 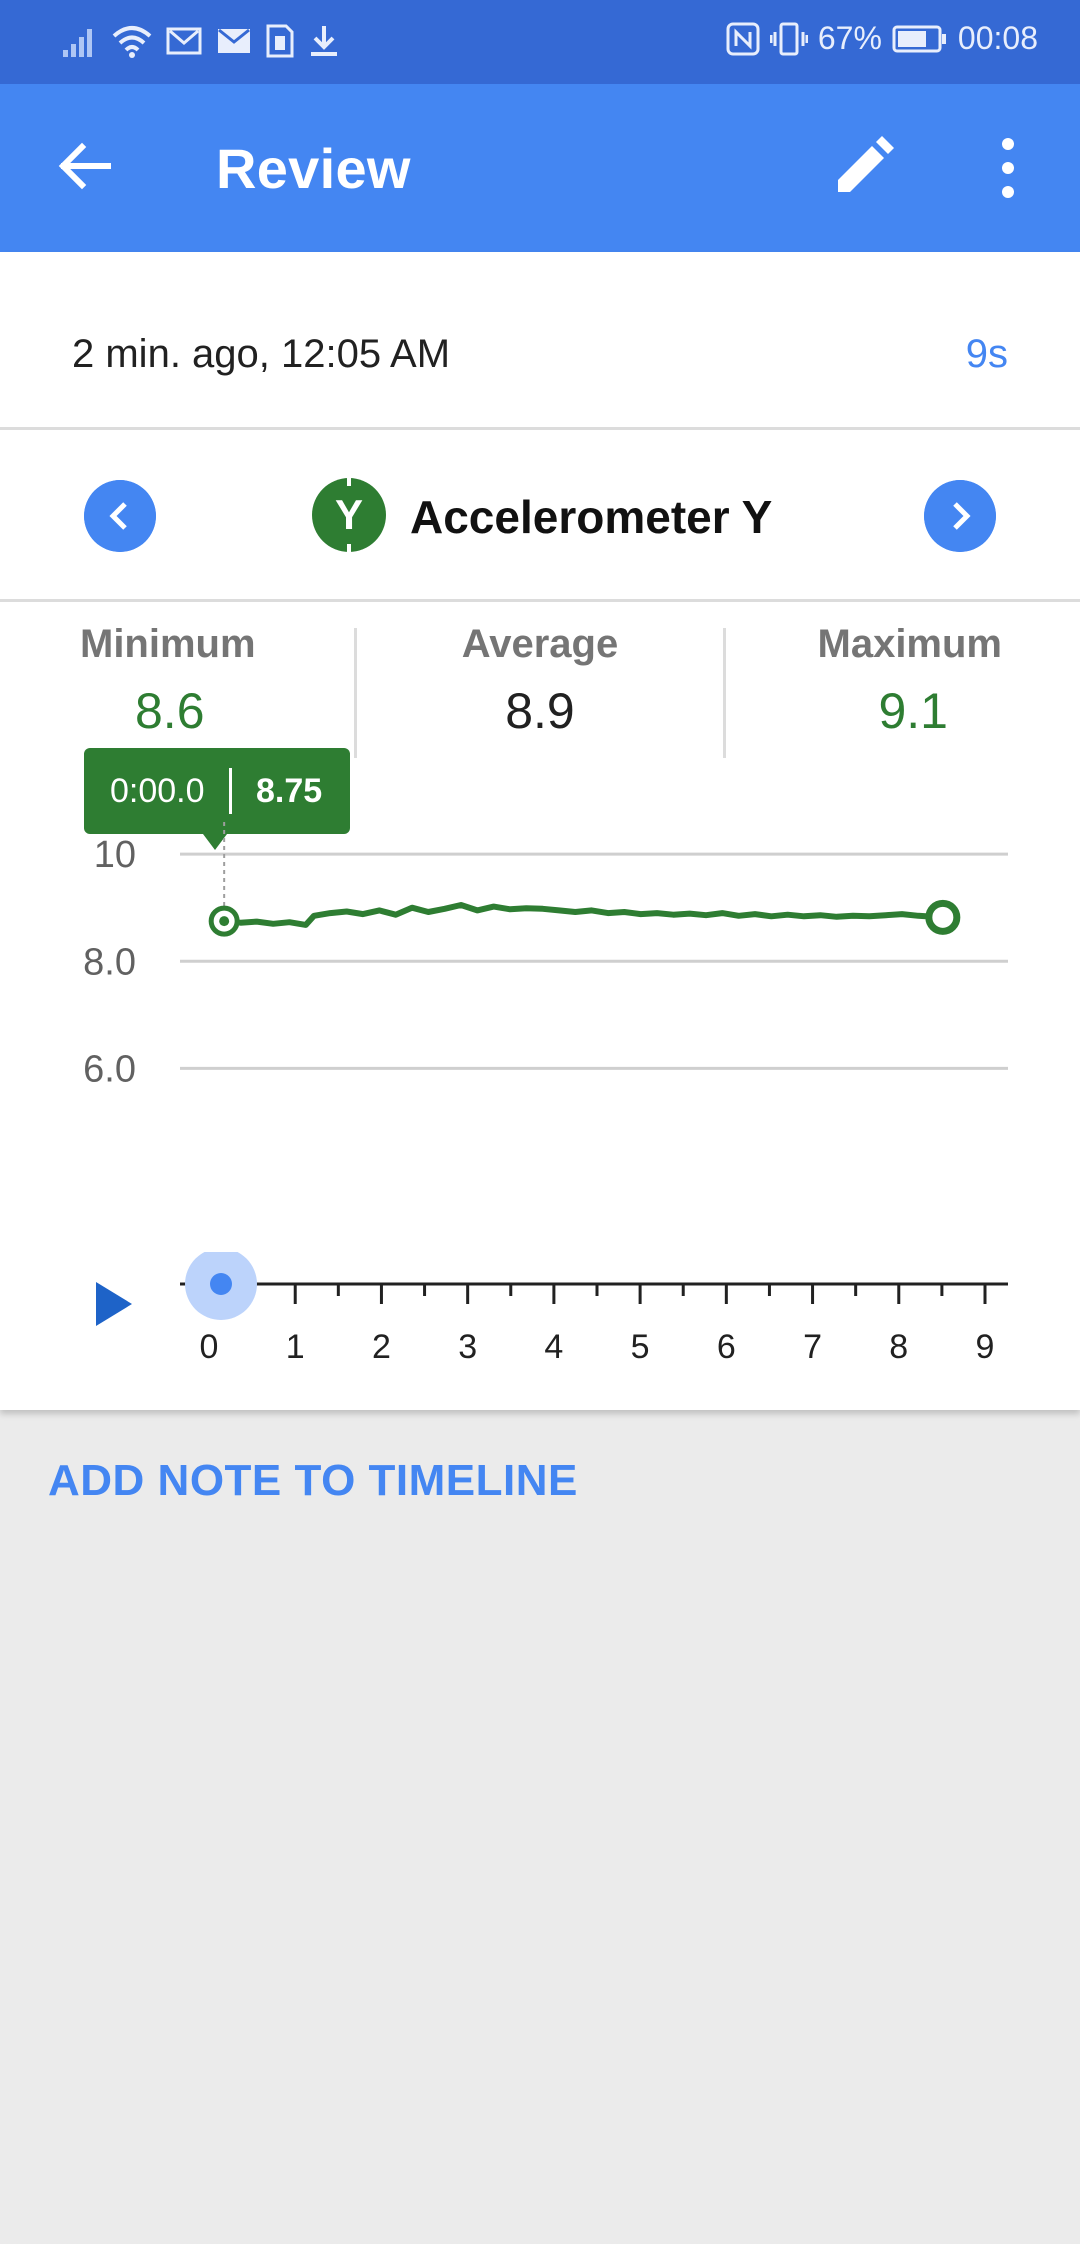 What do you see at coordinates (863, 167) in the screenshot?
I see `pencil-icon` at bounding box center [863, 167].